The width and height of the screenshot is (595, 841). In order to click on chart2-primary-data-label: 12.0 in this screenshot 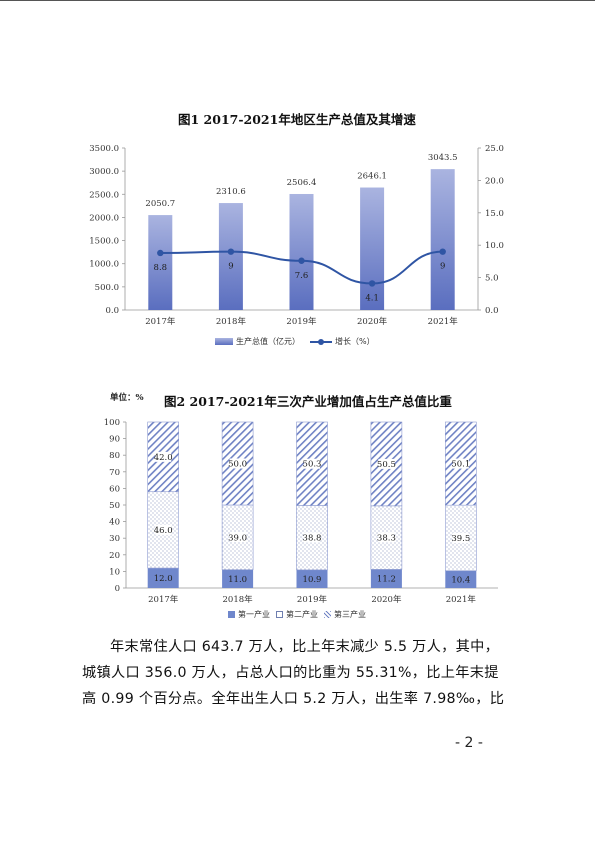, I will do `click(163, 579)`.